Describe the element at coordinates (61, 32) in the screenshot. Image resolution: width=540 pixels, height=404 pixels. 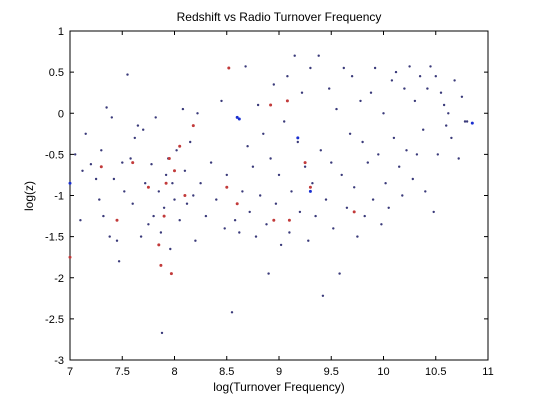
I see `y-tick-label: 1` at that location.